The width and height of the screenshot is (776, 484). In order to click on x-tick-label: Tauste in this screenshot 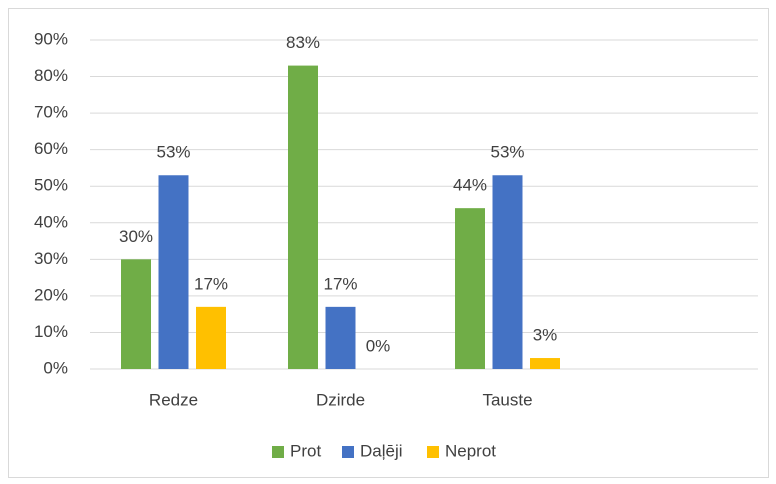, I will do `click(507, 399)`.